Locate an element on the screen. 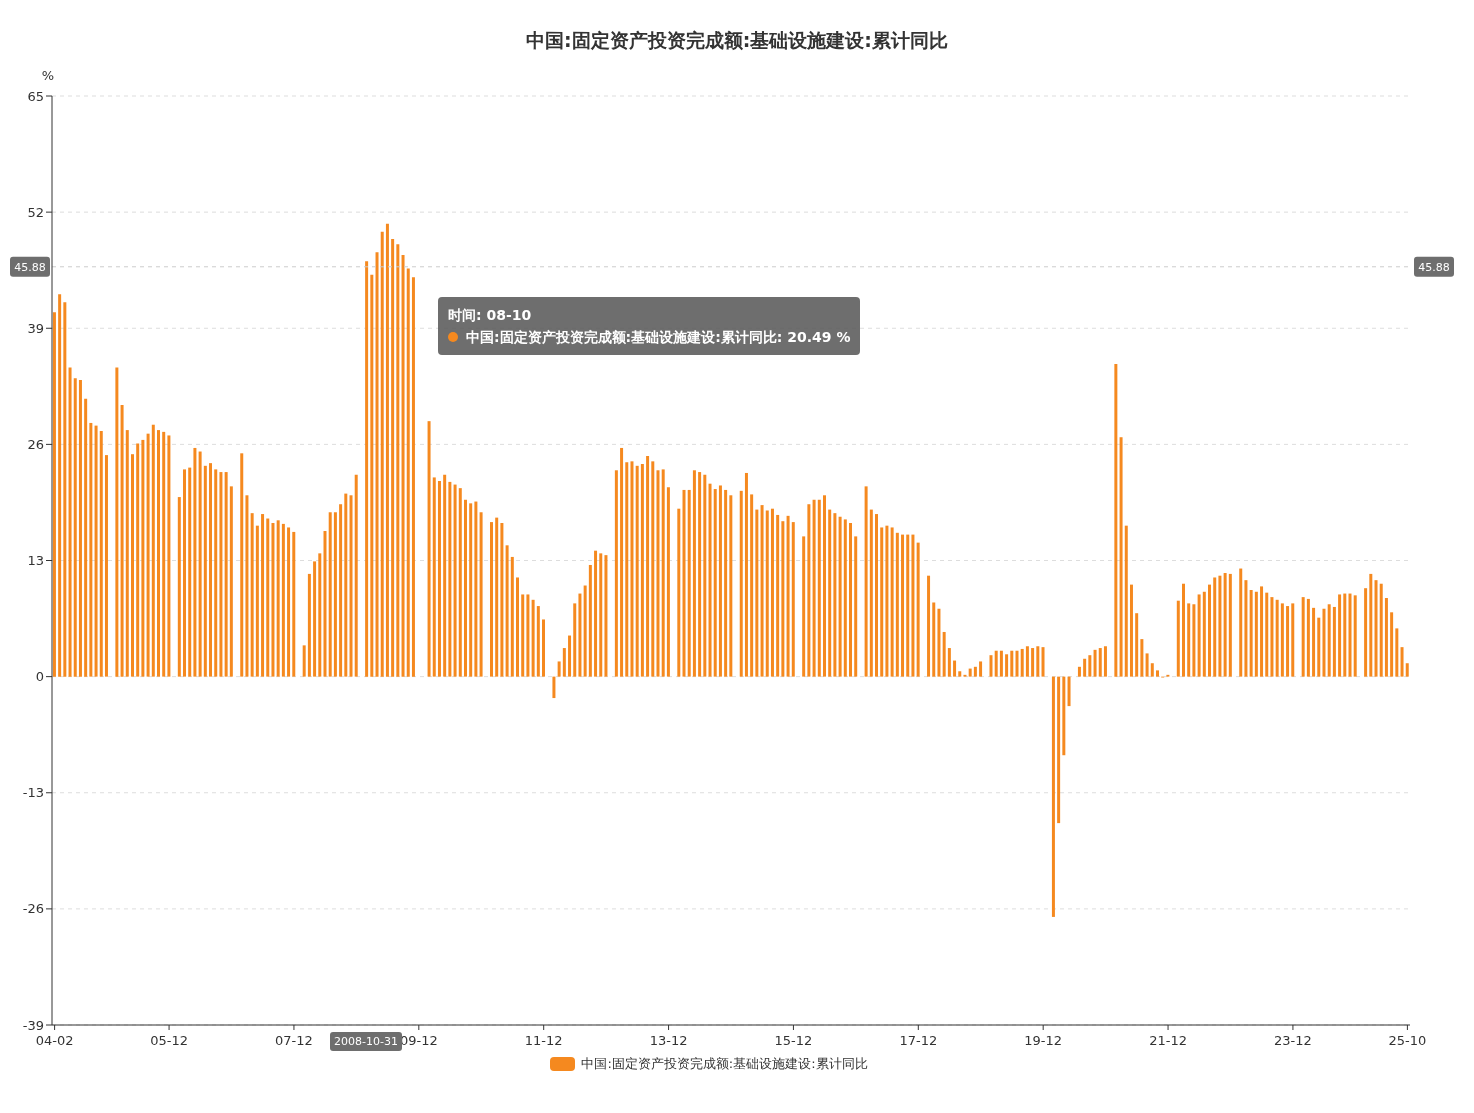 This screenshot has height=1113, width=1474. y-tick-label: 65 is located at coordinates (35, 96).